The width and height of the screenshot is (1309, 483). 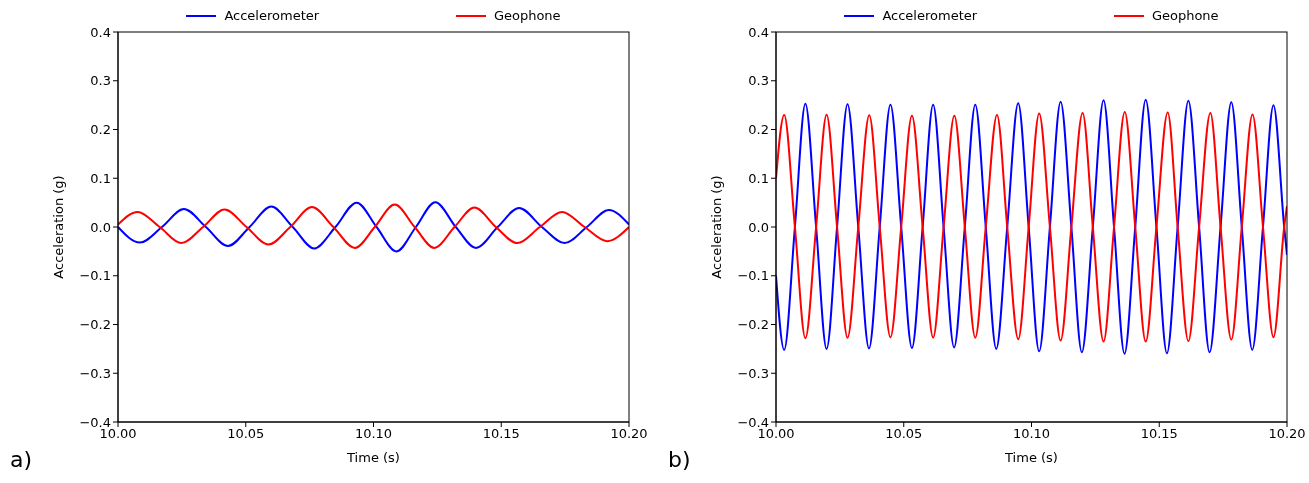 I want to click on text: b), so click(x=679, y=459).